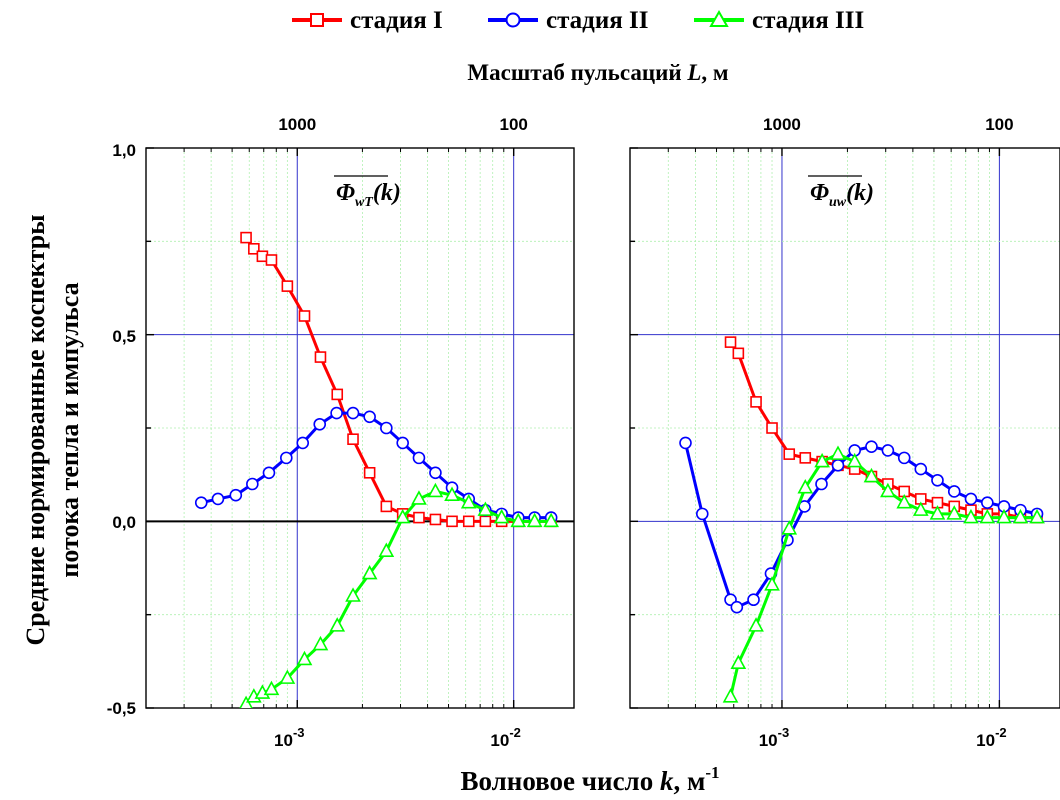  Describe the element at coordinates (35, 429) in the screenshot. I see `y-axis-label-line1: Средние нормированные коспектры` at that location.